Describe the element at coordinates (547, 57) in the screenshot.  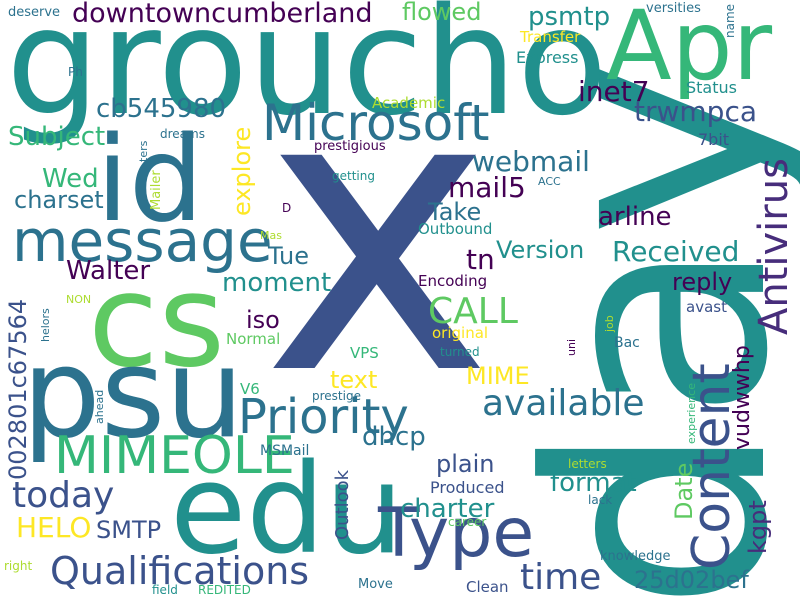
I see `word-express: Express` at that location.